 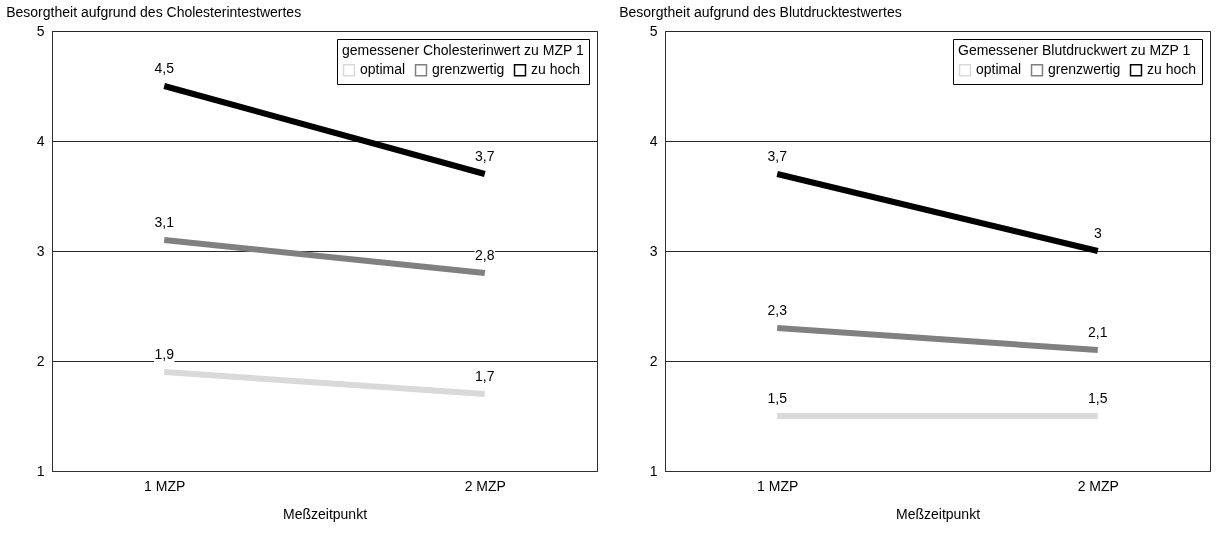 What do you see at coordinates (1074, 50) in the screenshot?
I see `legend-title: Gemessener Blutdruckwert zu MZP 1` at bounding box center [1074, 50].